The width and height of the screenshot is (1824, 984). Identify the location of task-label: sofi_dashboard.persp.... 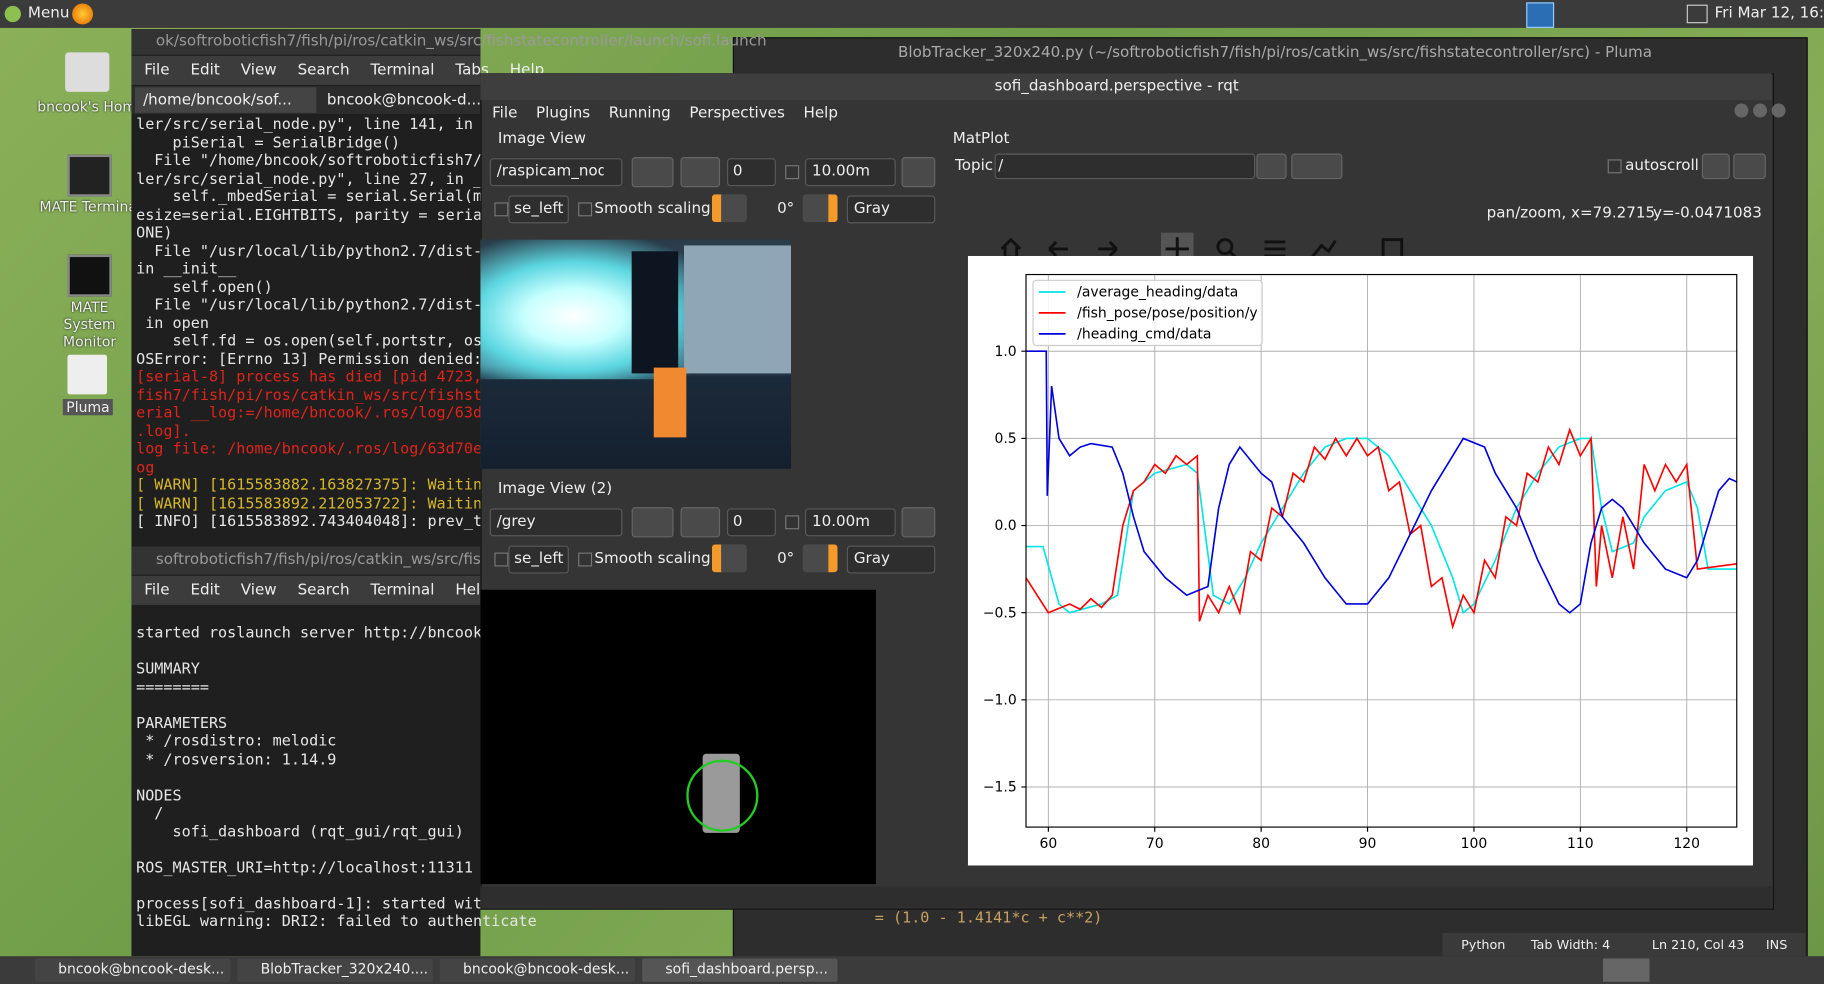
(746, 969).